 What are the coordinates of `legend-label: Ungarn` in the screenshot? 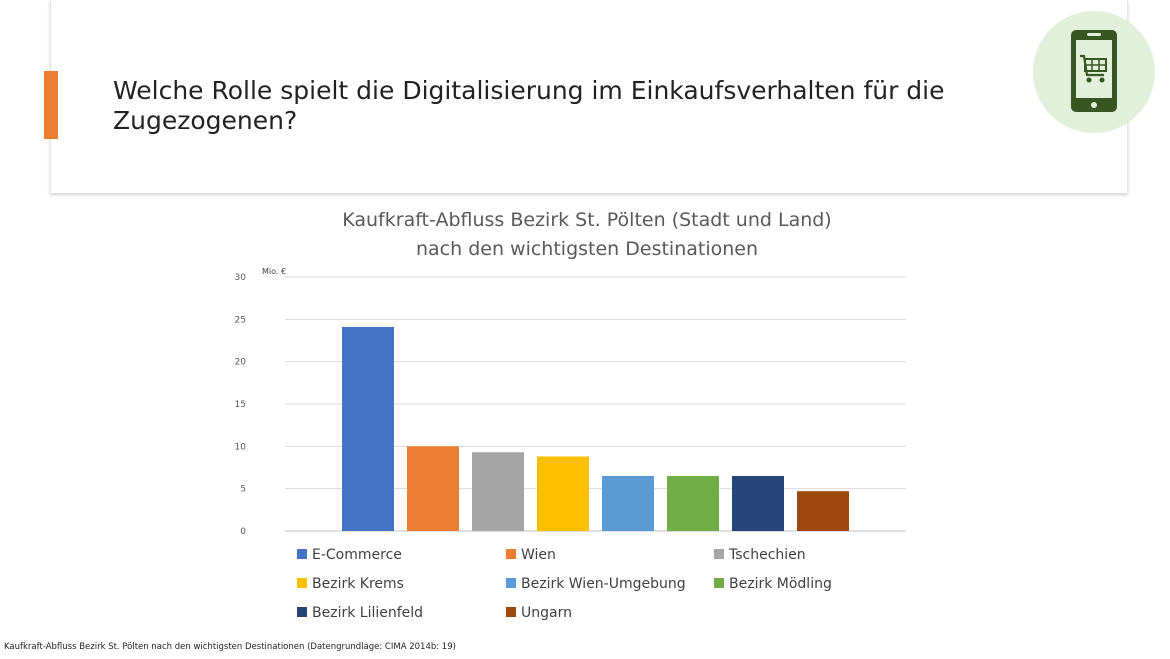 It's located at (546, 613).